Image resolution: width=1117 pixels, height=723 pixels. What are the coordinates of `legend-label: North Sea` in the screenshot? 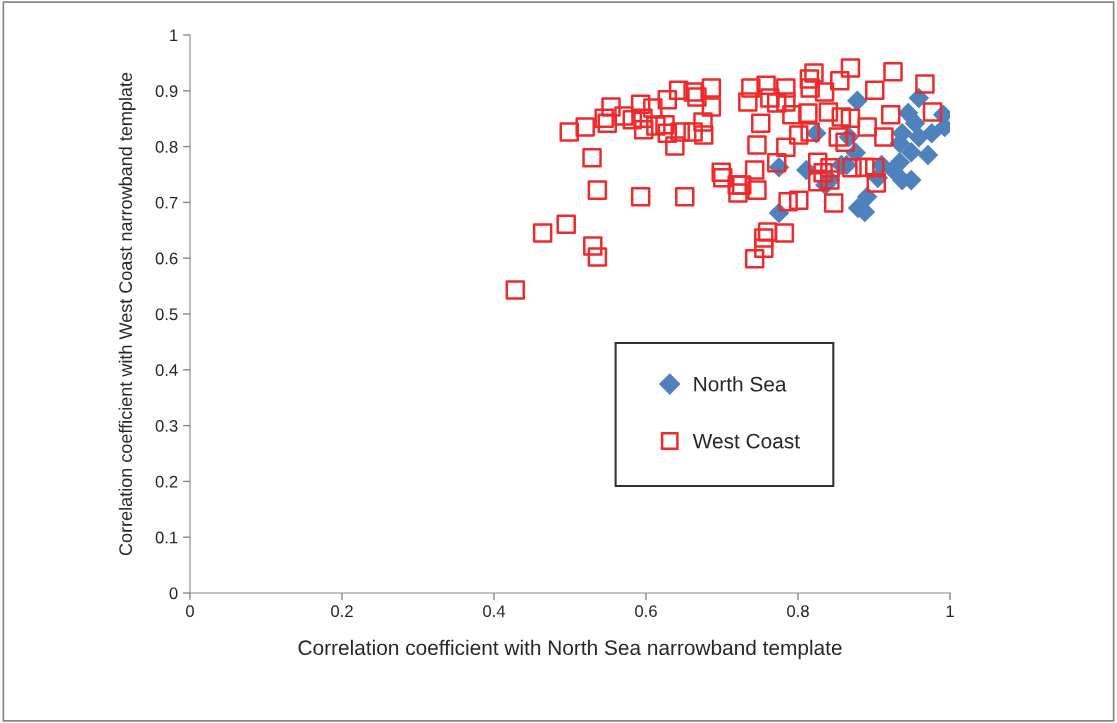 It's located at (740, 384).